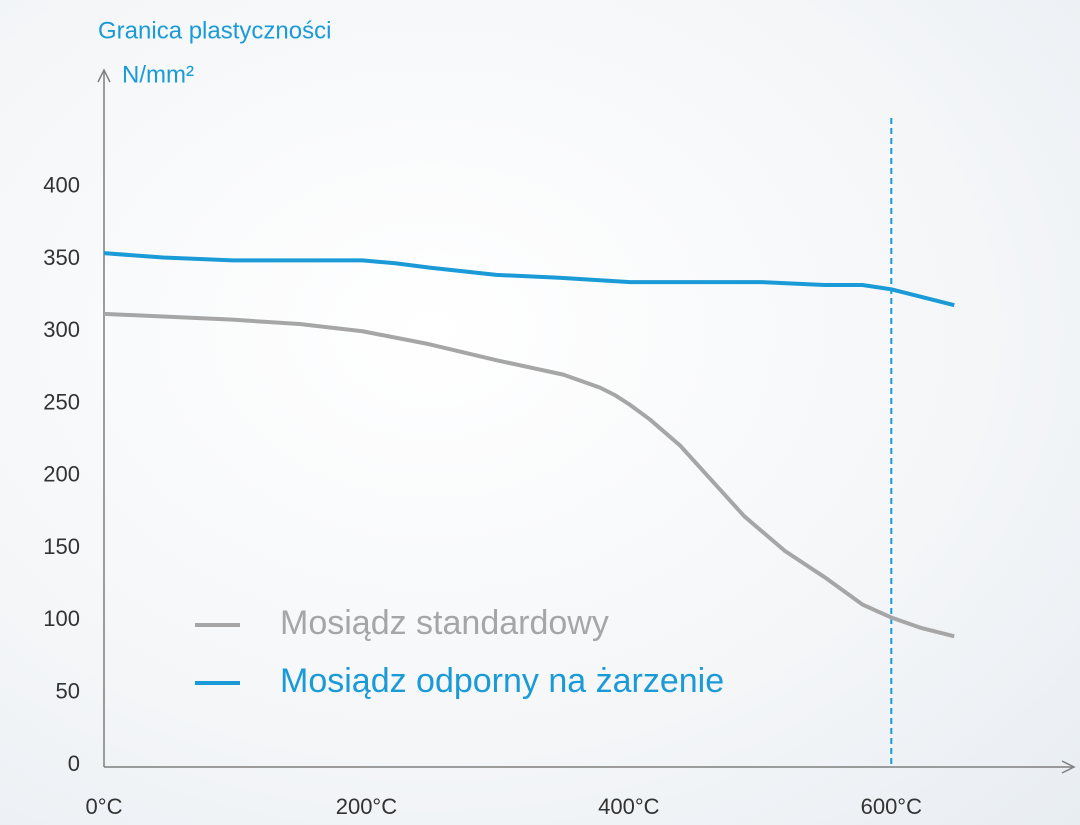 The height and width of the screenshot is (825, 1080). Describe the element at coordinates (214, 30) in the screenshot. I see `y-axis-label: Granica plastyczności` at that location.